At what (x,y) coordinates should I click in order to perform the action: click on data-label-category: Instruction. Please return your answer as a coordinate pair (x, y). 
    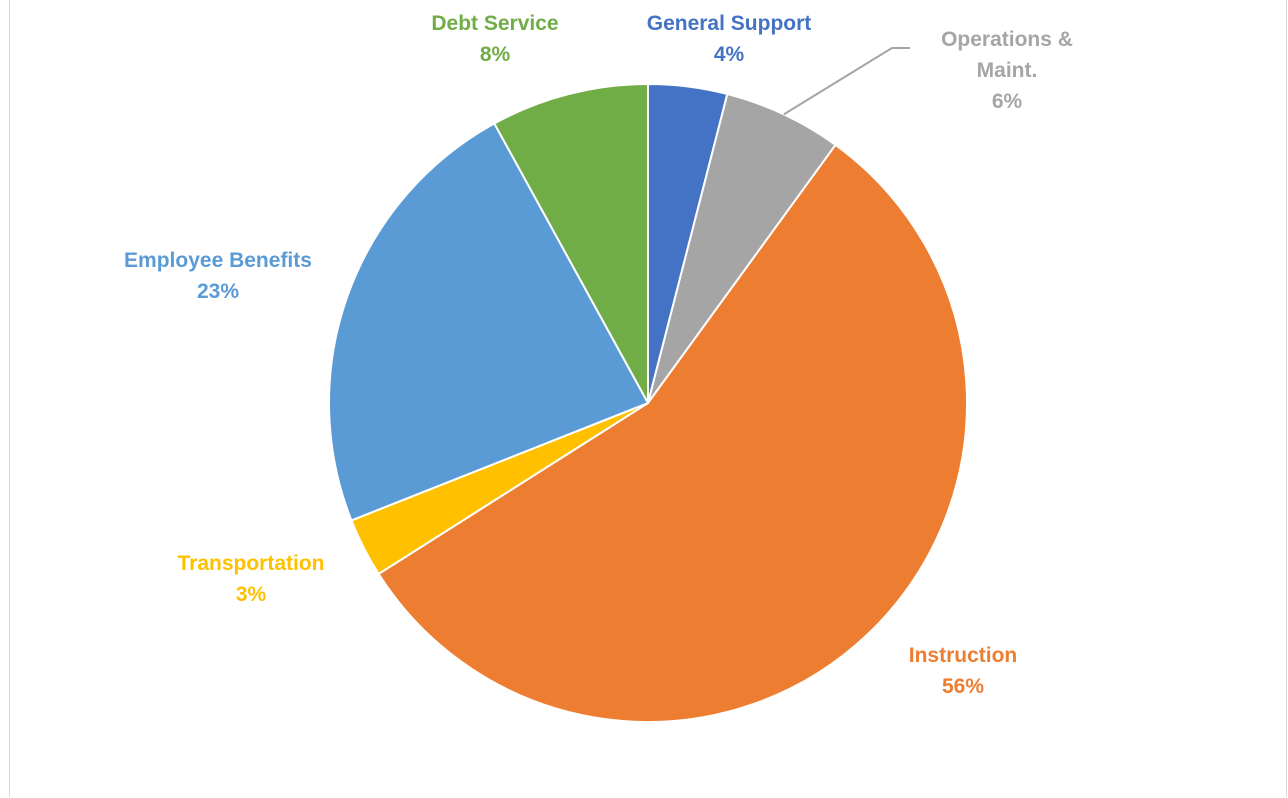
    Looking at the image, I should click on (963, 655).